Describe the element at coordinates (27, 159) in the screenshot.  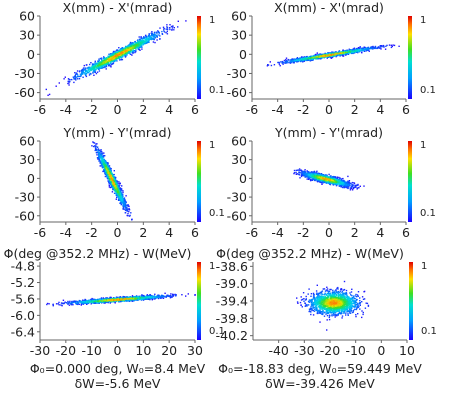
I see `y-tick-label: 30` at that location.